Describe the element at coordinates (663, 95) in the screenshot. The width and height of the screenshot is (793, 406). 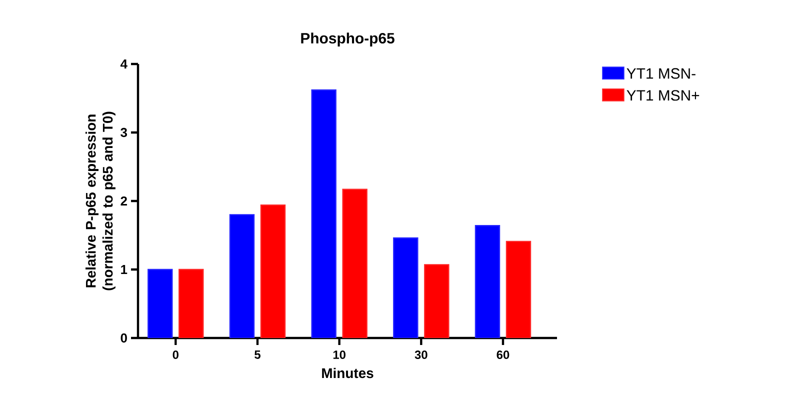
I see `legend-label: YT1 MSN+` at that location.